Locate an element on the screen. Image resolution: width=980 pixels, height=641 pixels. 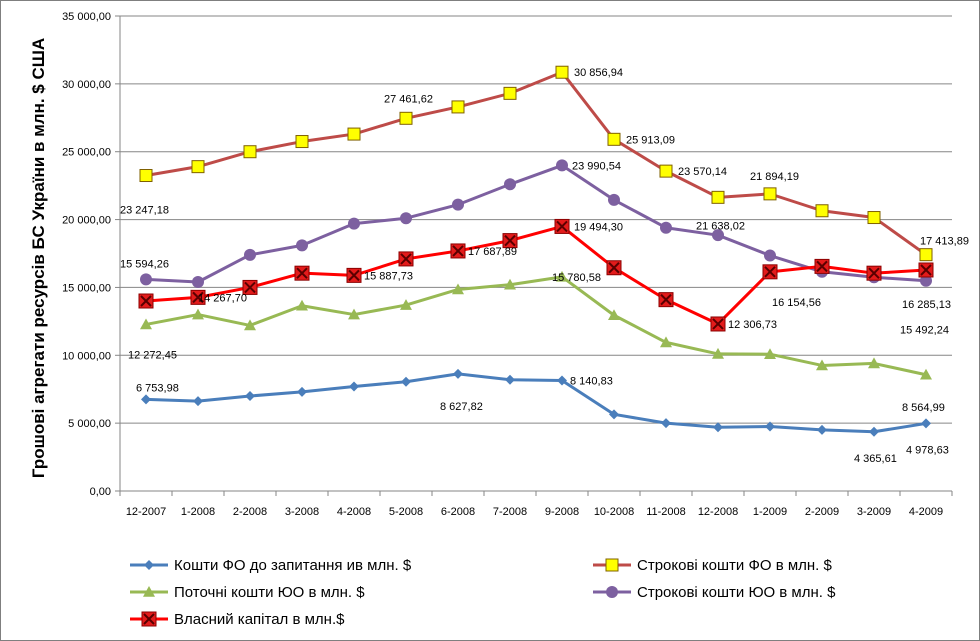
data-label: 21 638,02 is located at coordinates (720, 226).